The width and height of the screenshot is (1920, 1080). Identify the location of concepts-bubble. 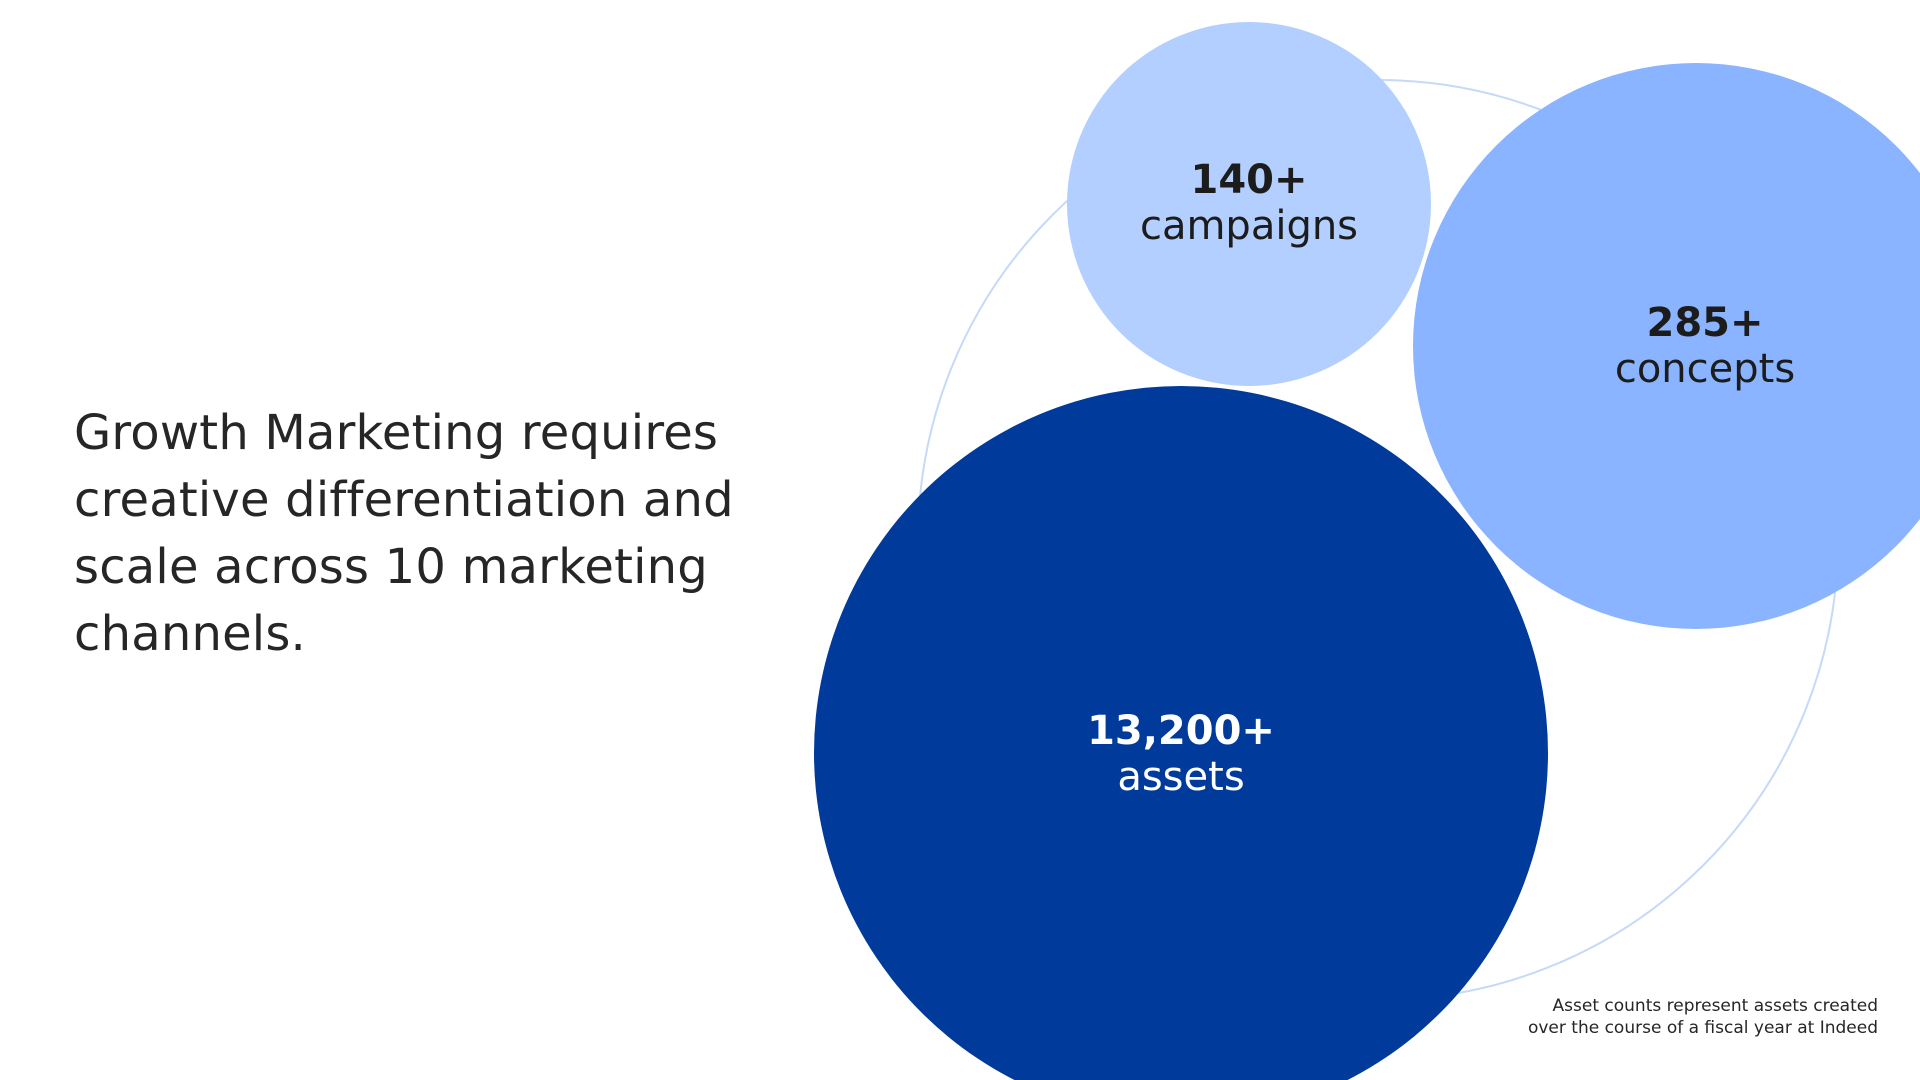
(1666, 346).